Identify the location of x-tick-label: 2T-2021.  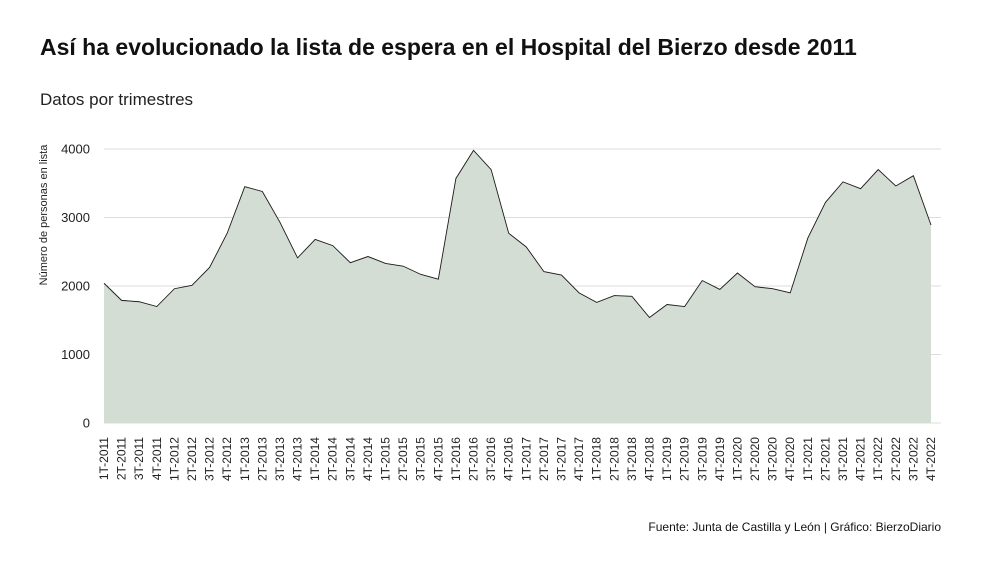
(825, 459).